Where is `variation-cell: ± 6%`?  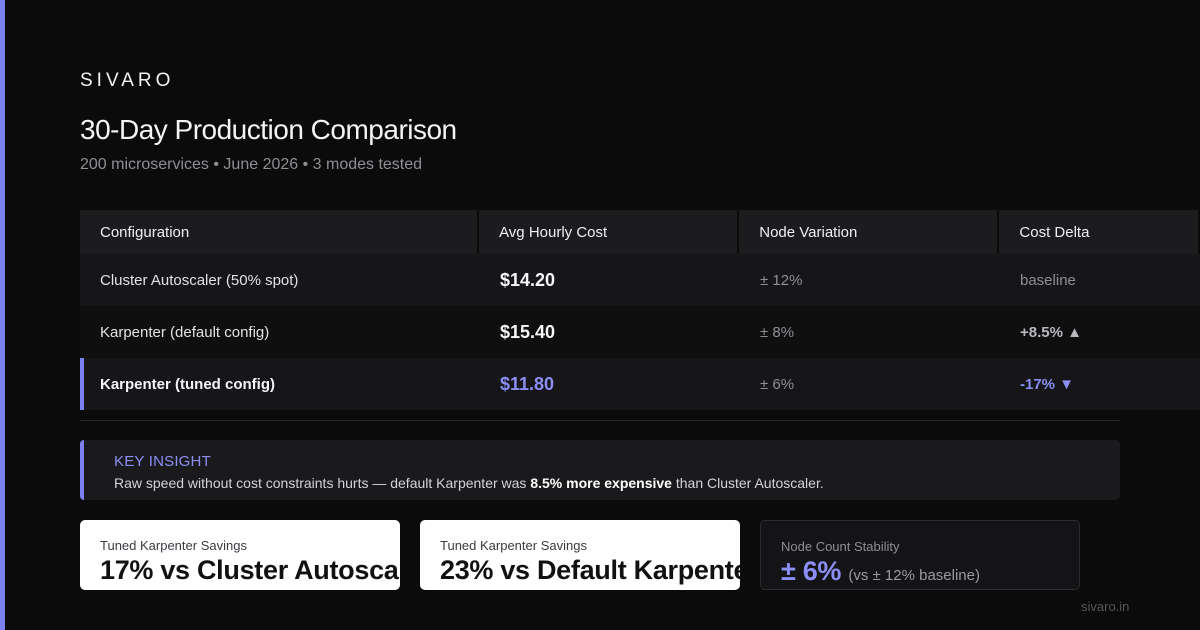
variation-cell: ± 6% is located at coordinates (777, 384).